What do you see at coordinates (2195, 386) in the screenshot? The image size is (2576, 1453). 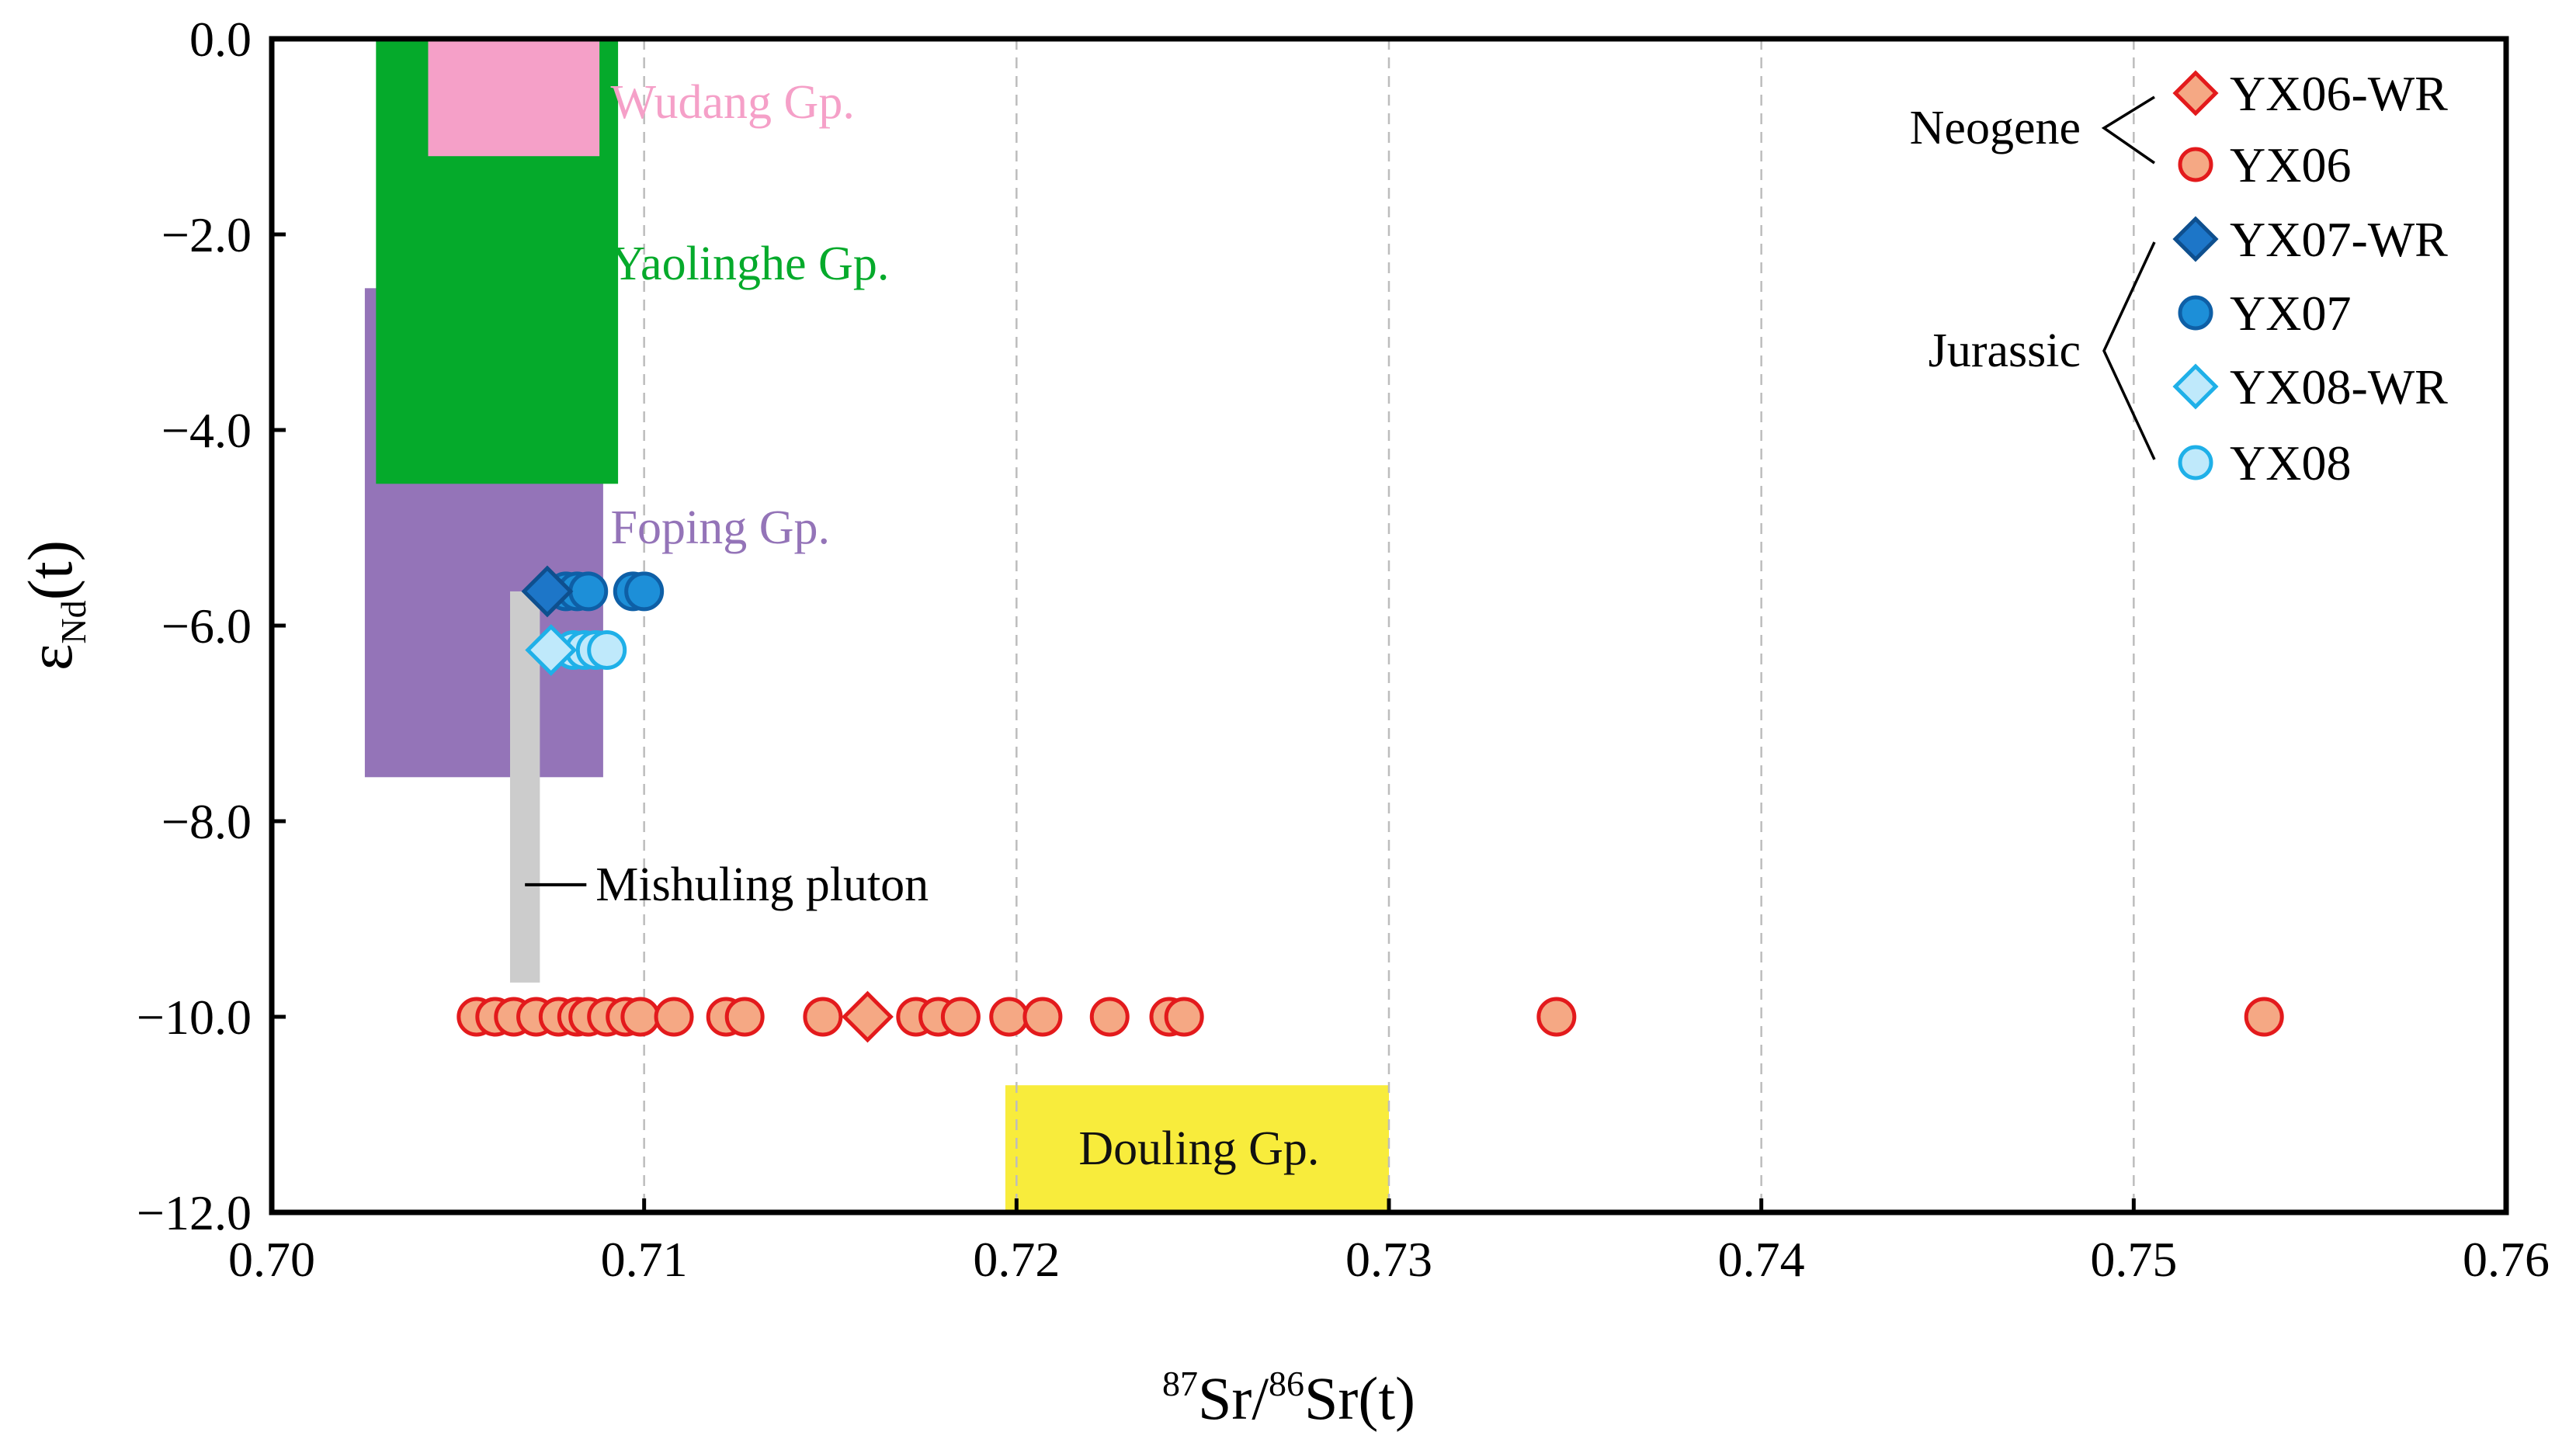 I see `legend-marker-yx08-wr` at bounding box center [2195, 386].